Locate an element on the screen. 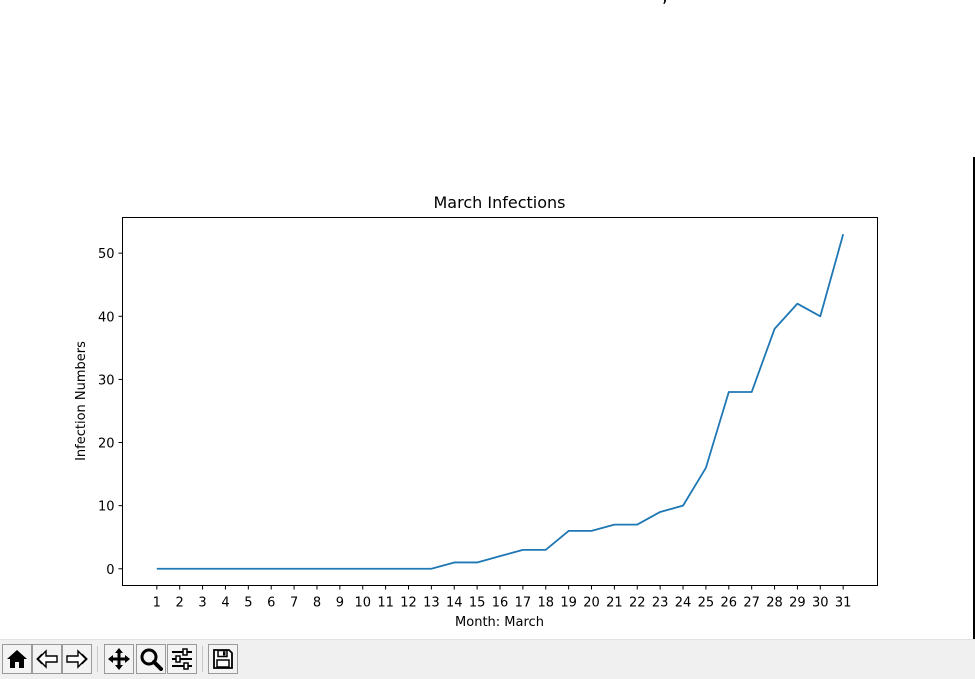 The height and width of the screenshot is (679, 975). x-tick-label: 11 is located at coordinates (385, 603).